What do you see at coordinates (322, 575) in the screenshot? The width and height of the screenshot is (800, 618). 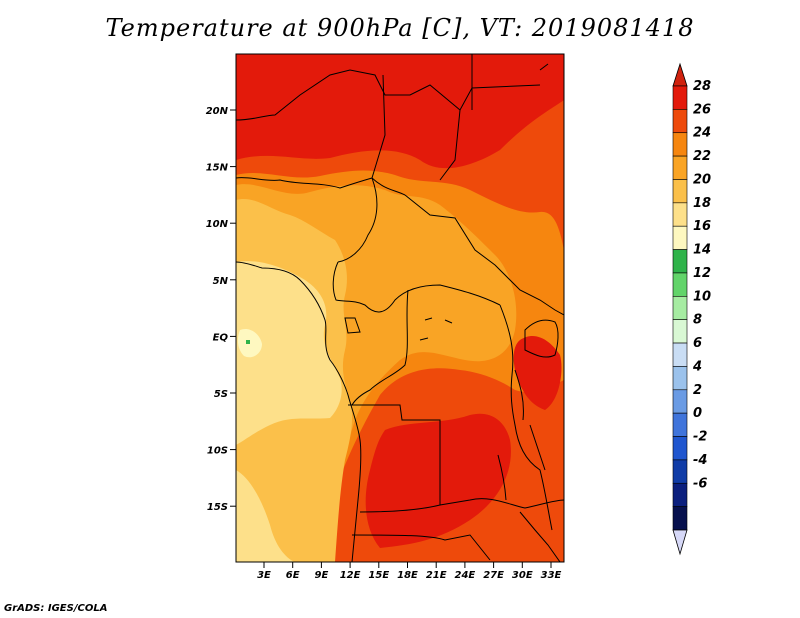 I see `lon-label: 9E` at bounding box center [322, 575].